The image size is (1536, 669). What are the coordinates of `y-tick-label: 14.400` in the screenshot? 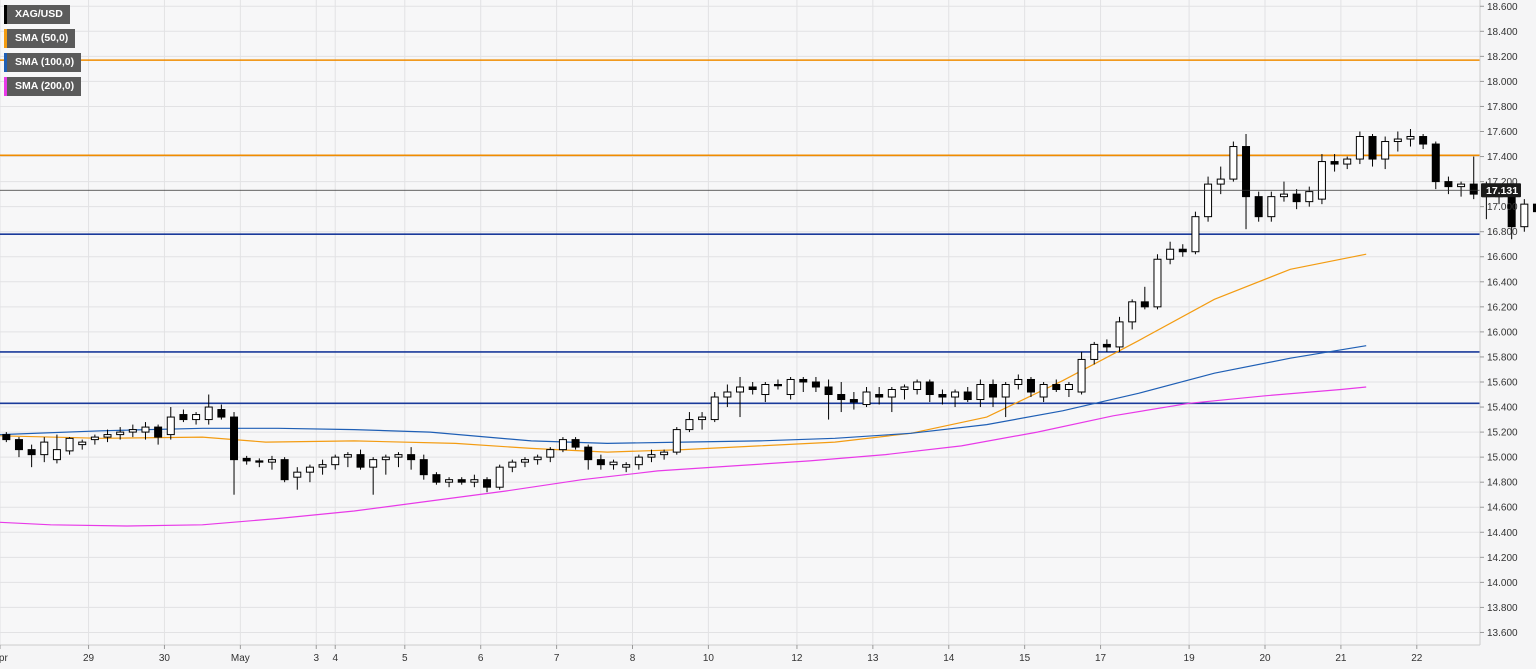 It's located at (1502, 533).